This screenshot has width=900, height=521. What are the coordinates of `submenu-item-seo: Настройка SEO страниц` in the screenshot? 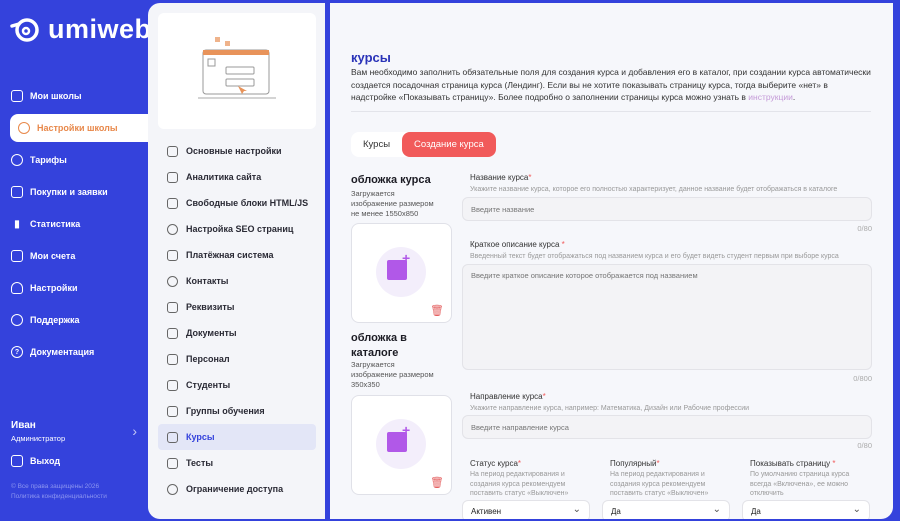 It's located at (237, 229).